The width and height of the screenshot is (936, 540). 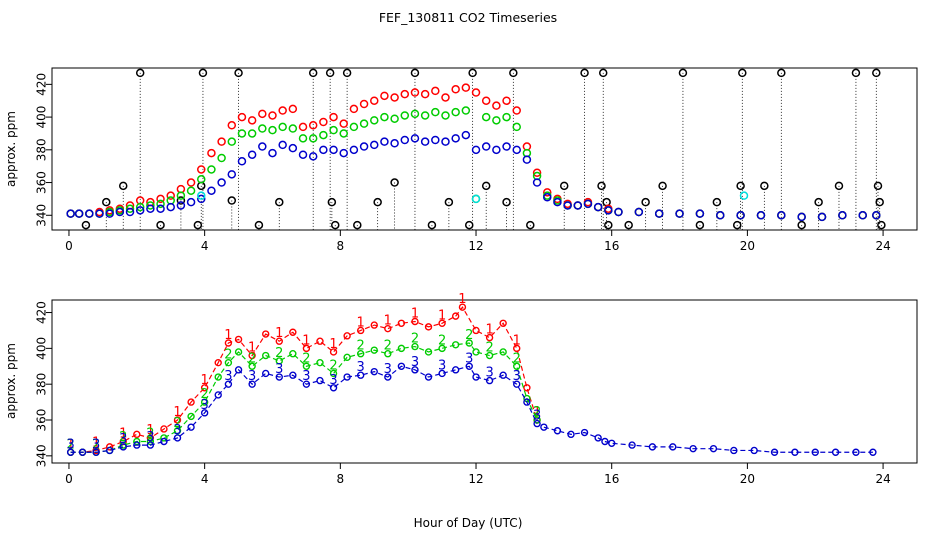 What do you see at coordinates (11, 149) in the screenshot?
I see `top-y-axis-label: approx. ppm` at bounding box center [11, 149].